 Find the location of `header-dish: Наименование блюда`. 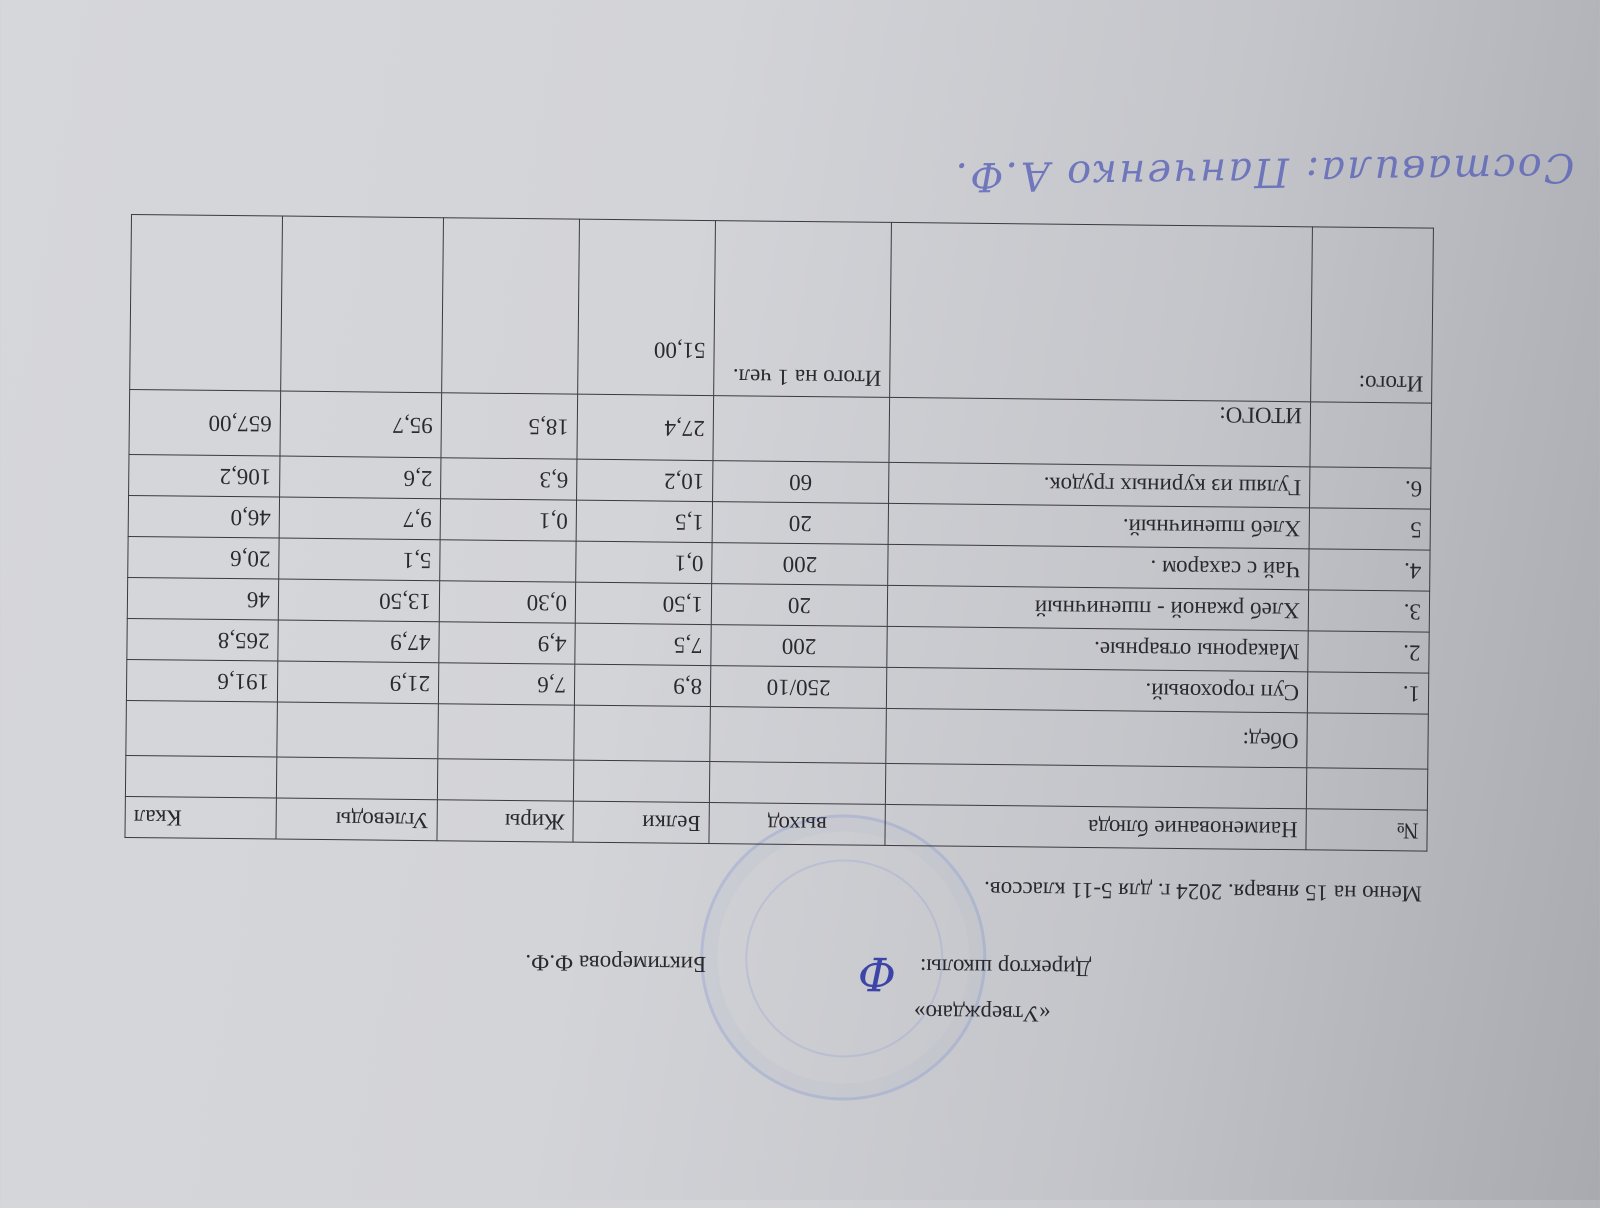

header-dish: Наименование блюда is located at coordinates (1095, 827).